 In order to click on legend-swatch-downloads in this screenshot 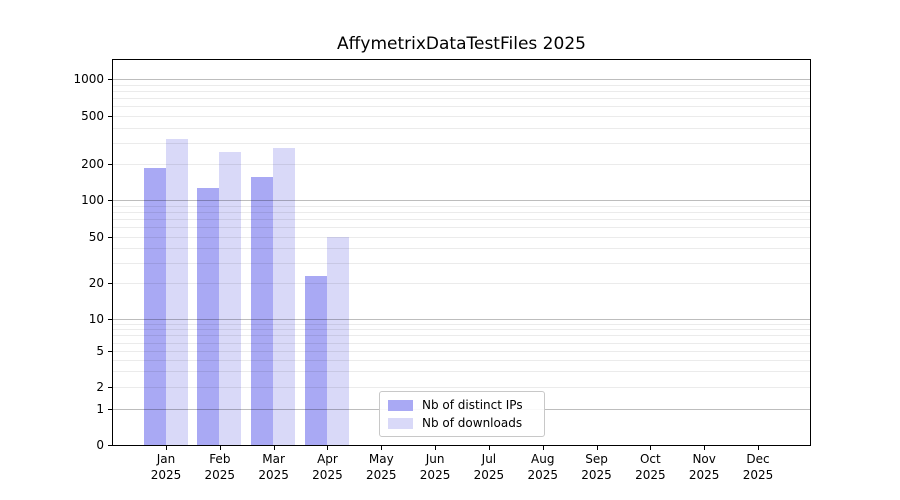, I will do `click(400, 423)`.